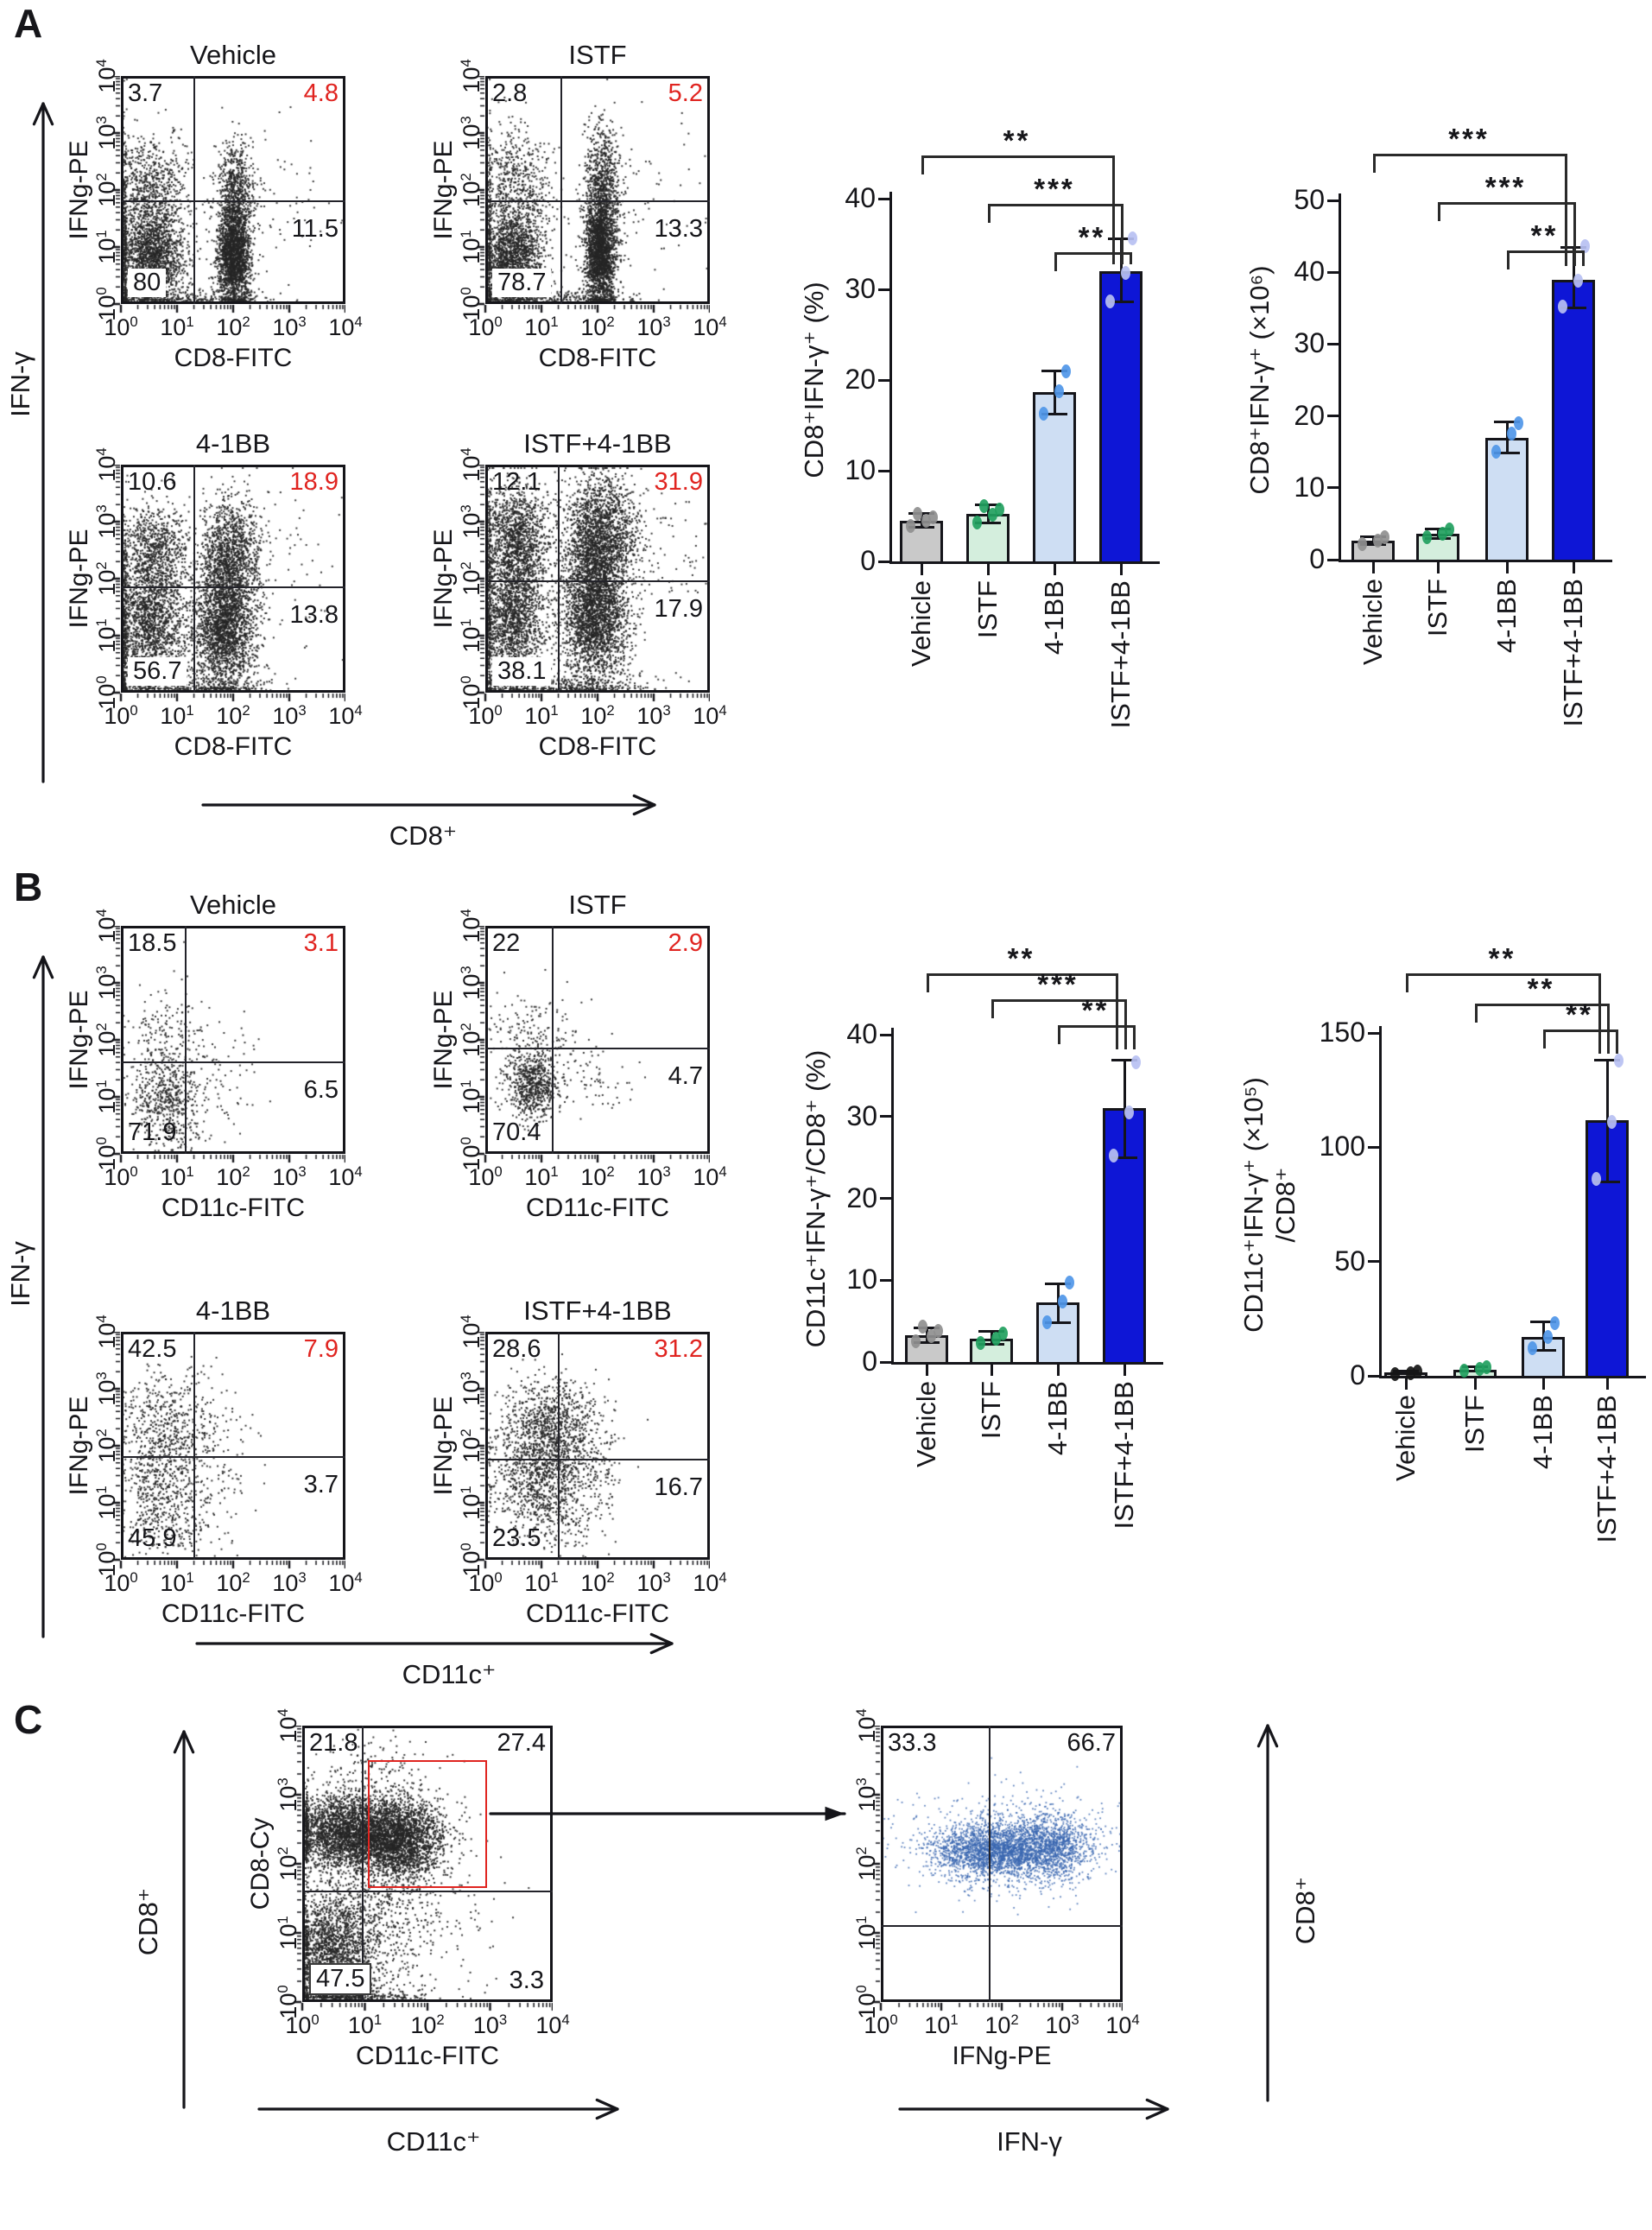  I want to click on bar-istf-4-1bb, so click(1573, 419).